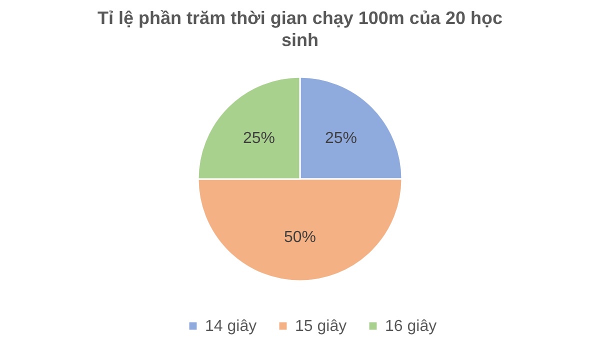 The width and height of the screenshot is (600, 350). Describe the element at coordinates (321, 326) in the screenshot. I see `legend-label: 15 giây` at that location.